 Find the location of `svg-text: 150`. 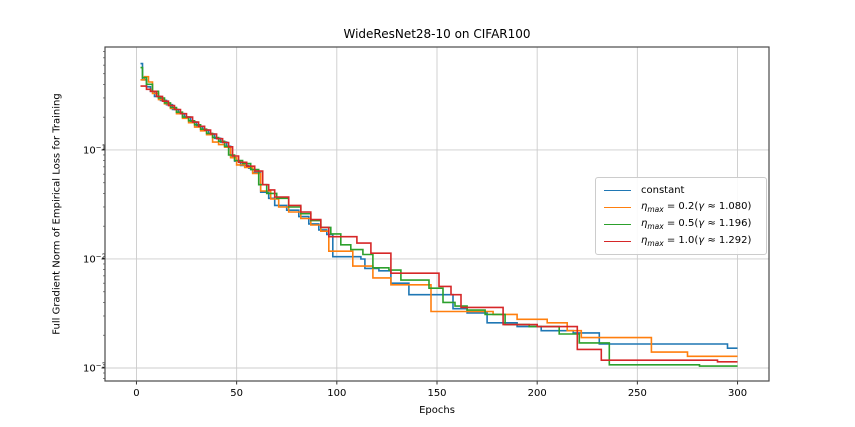

svg-text: 150 is located at coordinates (436, 393).